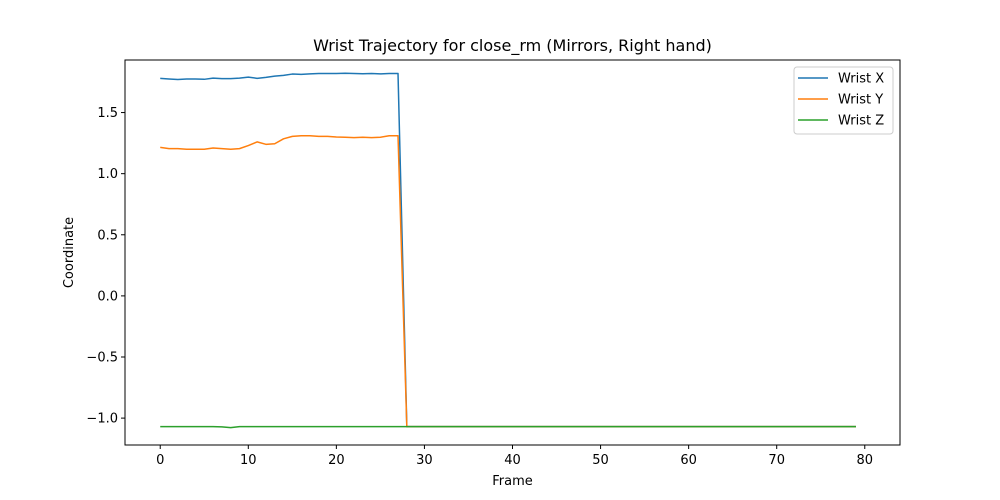  What do you see at coordinates (512, 481) in the screenshot?
I see `x-axis-label: Frame` at bounding box center [512, 481].